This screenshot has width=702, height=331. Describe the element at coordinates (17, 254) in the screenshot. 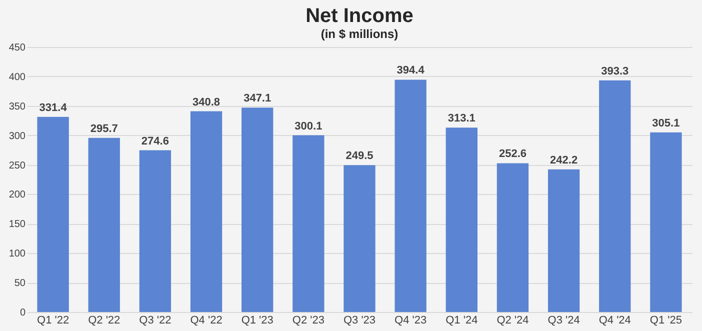

I see `y-tick-label: 100` at that location.